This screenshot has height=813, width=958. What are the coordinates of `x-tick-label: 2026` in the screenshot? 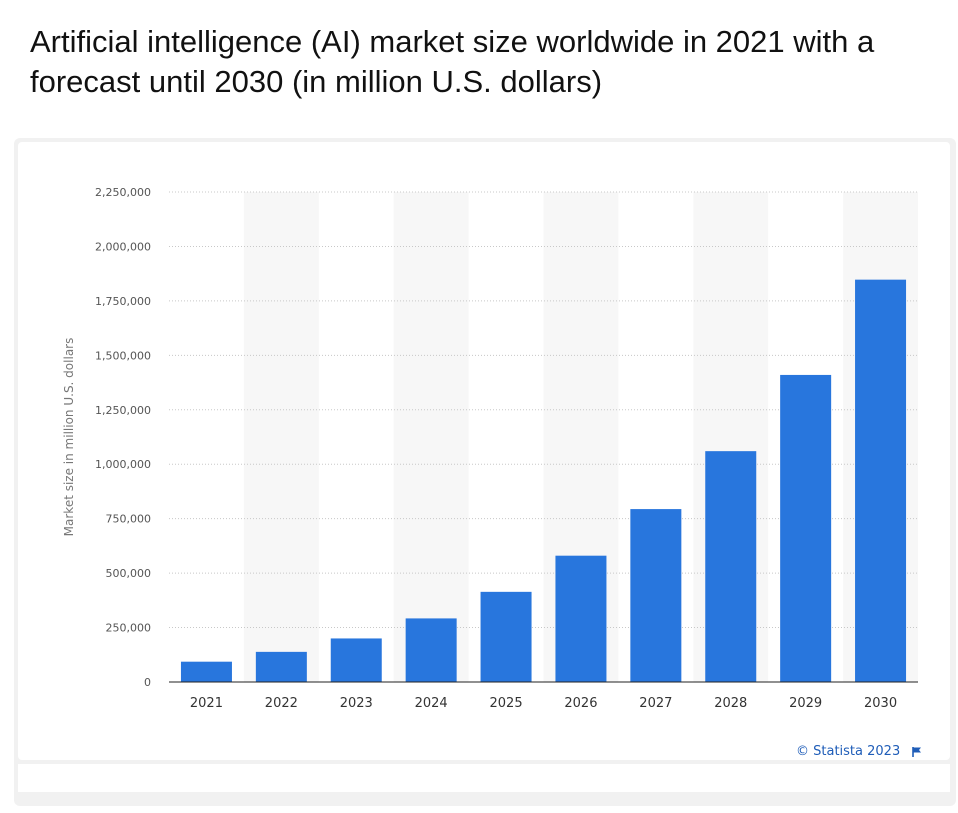 It's located at (580, 703).